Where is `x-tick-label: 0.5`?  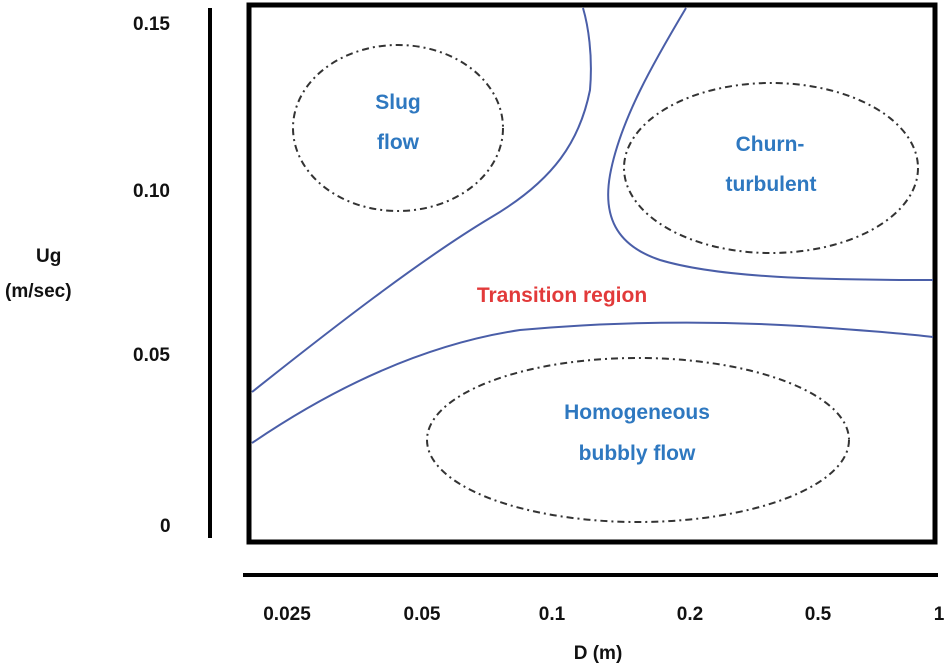 x-tick-label: 0.5 is located at coordinates (818, 614).